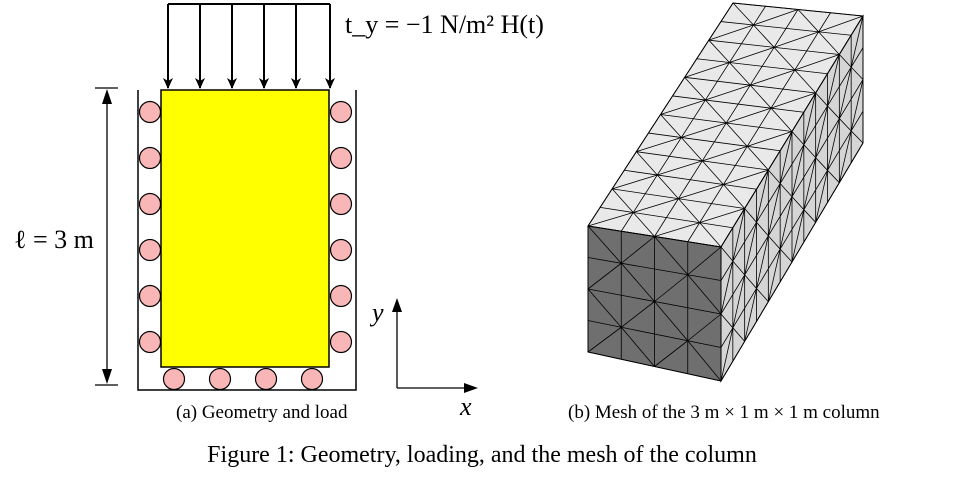 This screenshot has width=964, height=481. Describe the element at coordinates (654, 303) in the screenshot. I see `mesh-front-face-grid` at that location.